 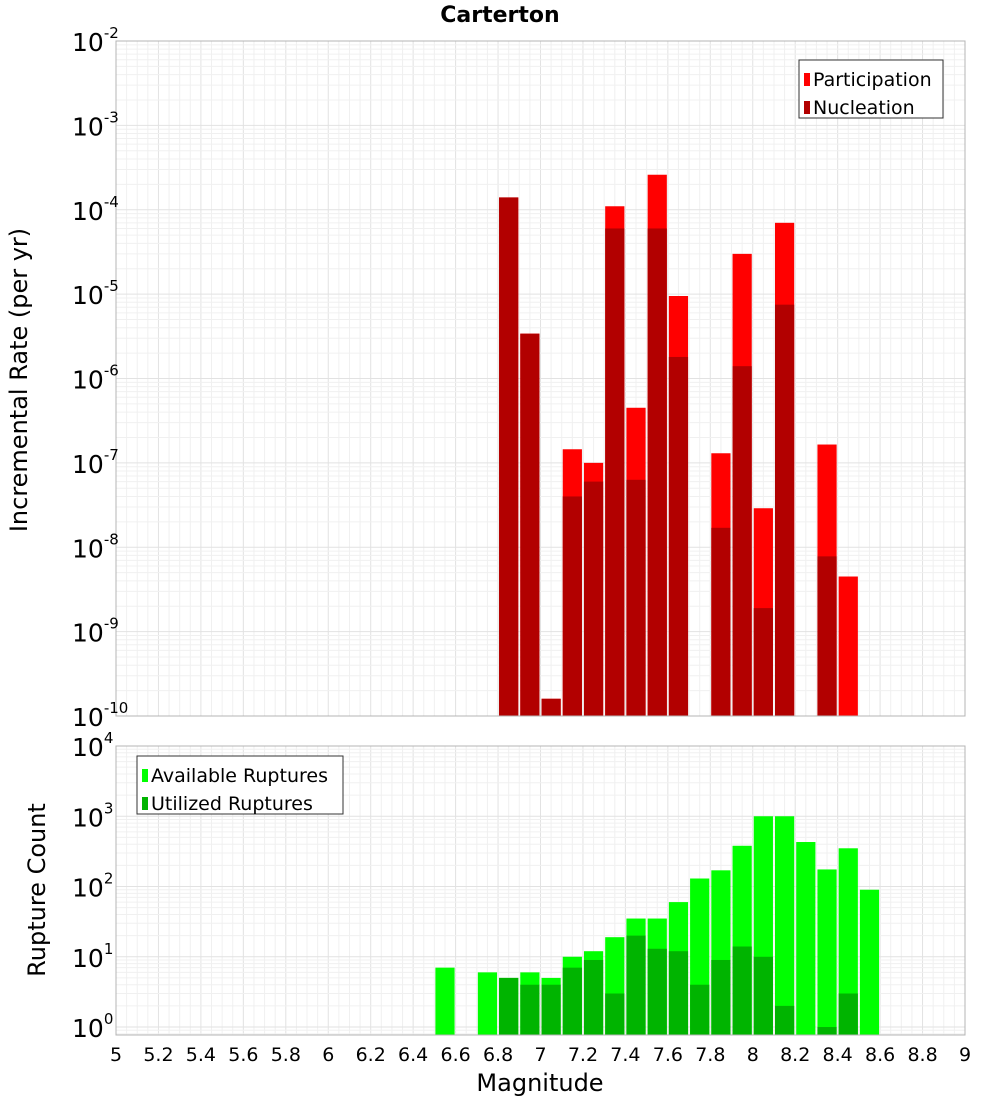 I want to click on x-tick-label: 6.2, so click(x=371, y=1055).